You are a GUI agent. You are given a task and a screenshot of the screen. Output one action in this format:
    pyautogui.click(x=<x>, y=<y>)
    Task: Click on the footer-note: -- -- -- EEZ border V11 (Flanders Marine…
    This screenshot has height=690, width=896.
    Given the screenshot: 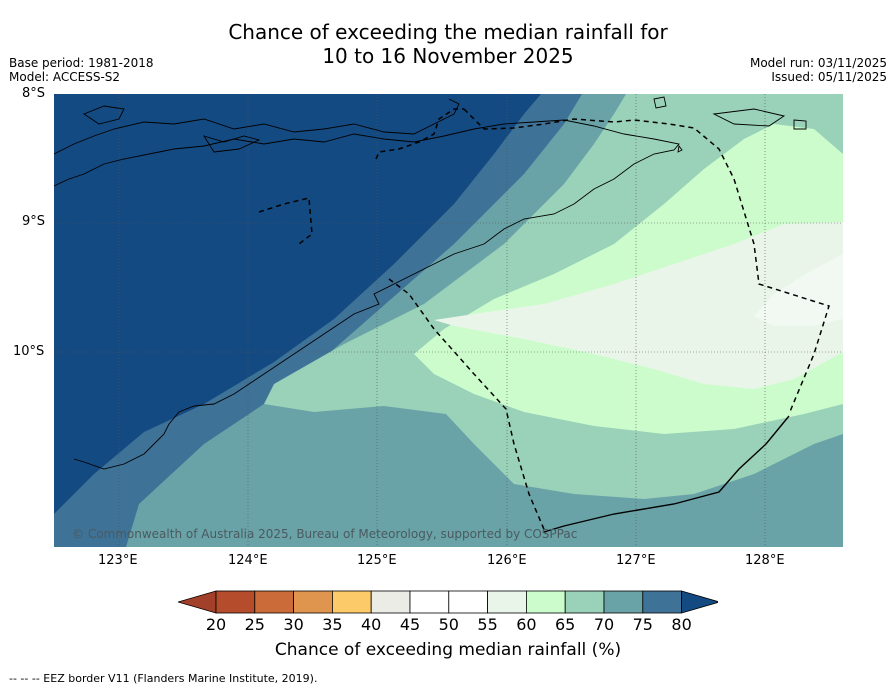 What is the action you would take?
    pyautogui.click(x=163, y=678)
    